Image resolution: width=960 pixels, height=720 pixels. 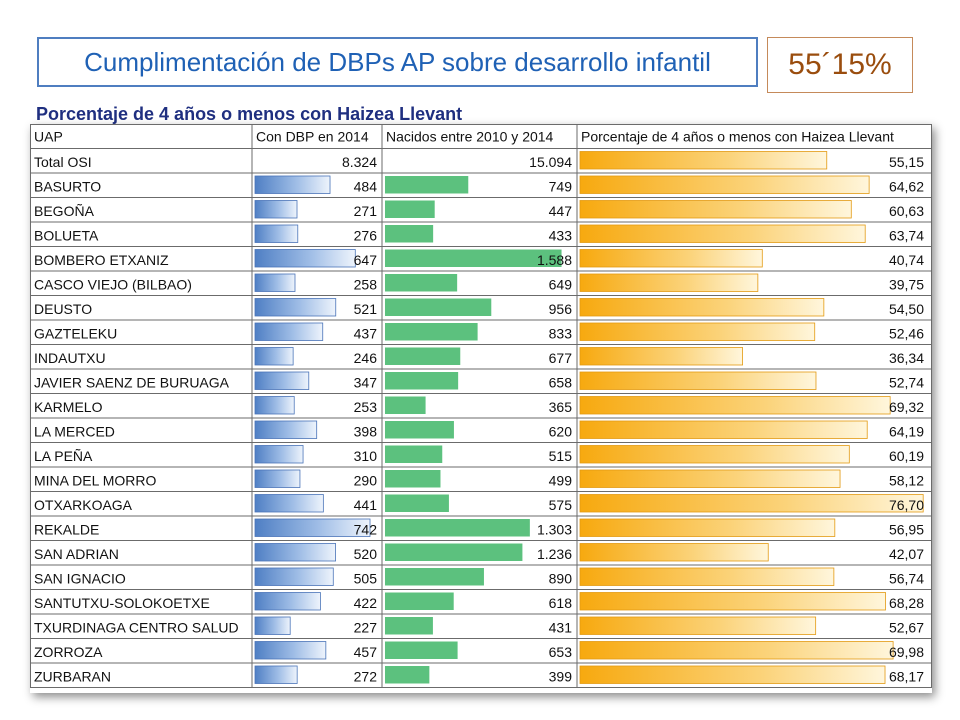 What do you see at coordinates (550, 162) in the screenshot?
I see `nacidos-value: 15.094` at bounding box center [550, 162].